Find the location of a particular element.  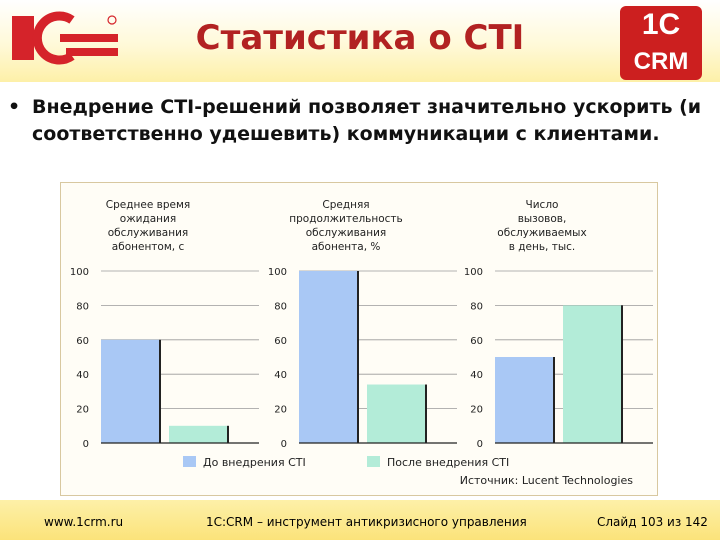

chart-source: Источник: Lucent Technologies is located at coordinates (547, 480).